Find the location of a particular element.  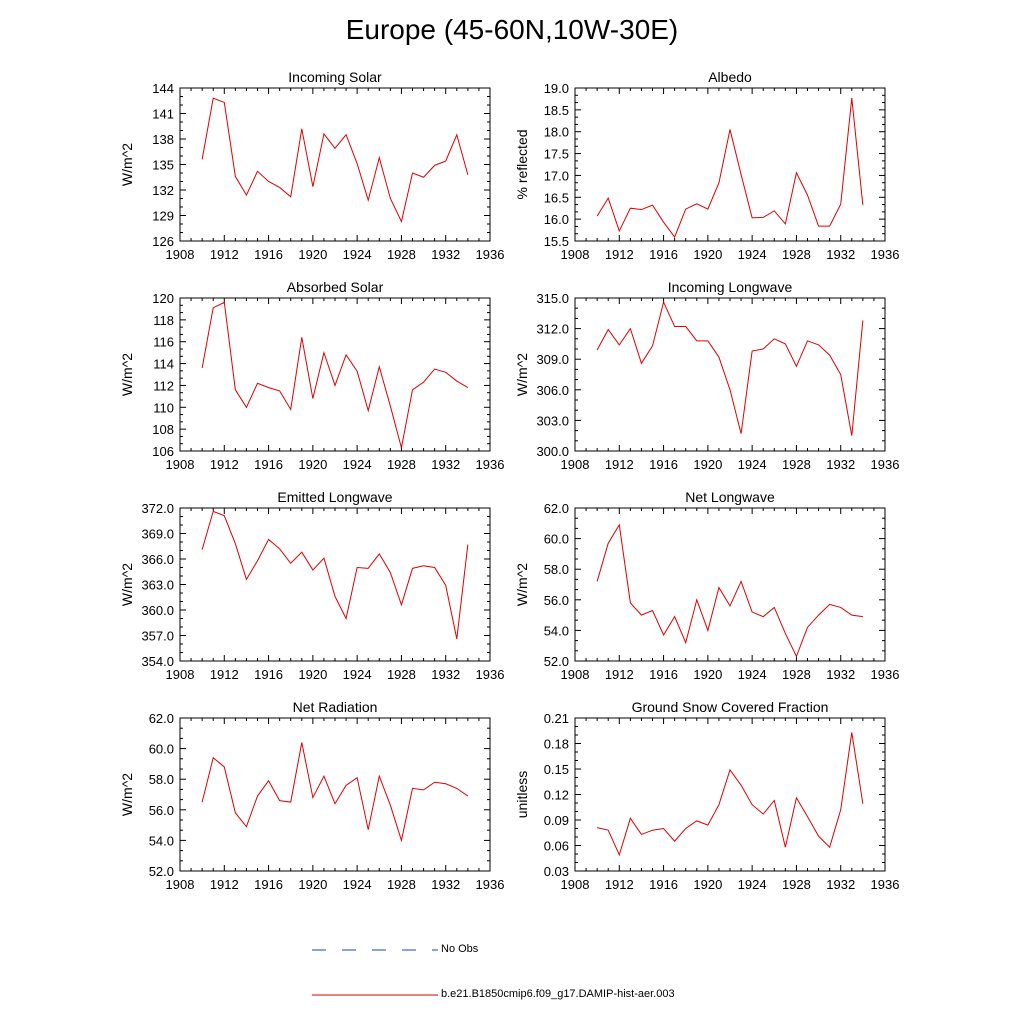

panel-6-ytick-label: 54.0 is located at coordinates (556, 630).